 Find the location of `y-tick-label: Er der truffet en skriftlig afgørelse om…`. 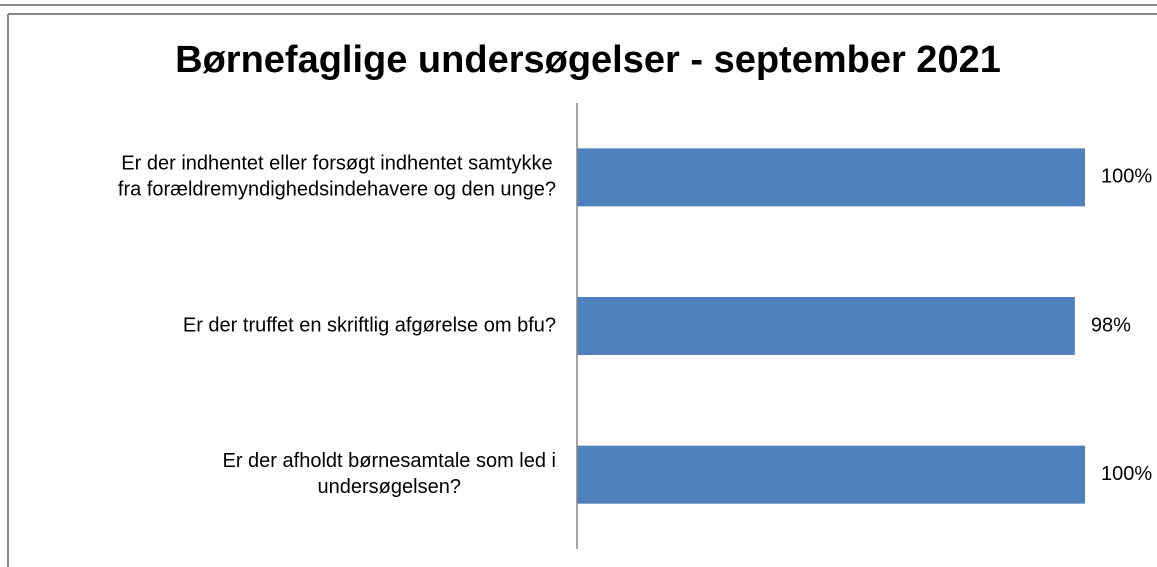

y-tick-label: Er der truffet en skriftlig afgørelse om… is located at coordinates (369, 325).